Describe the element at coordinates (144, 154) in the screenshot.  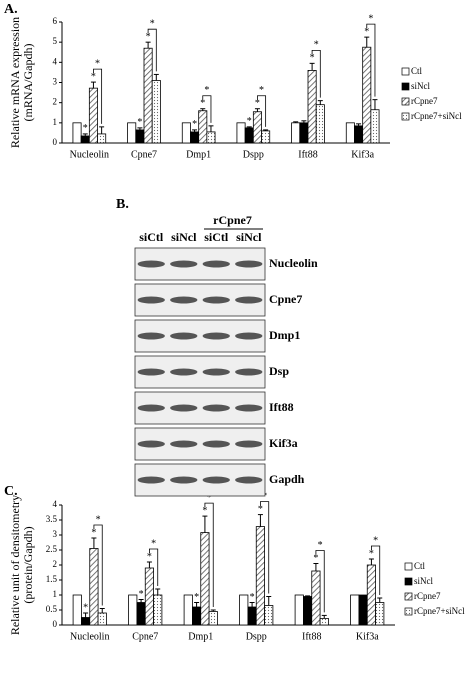
I see `x-tick-label: Cpne7` at that location.